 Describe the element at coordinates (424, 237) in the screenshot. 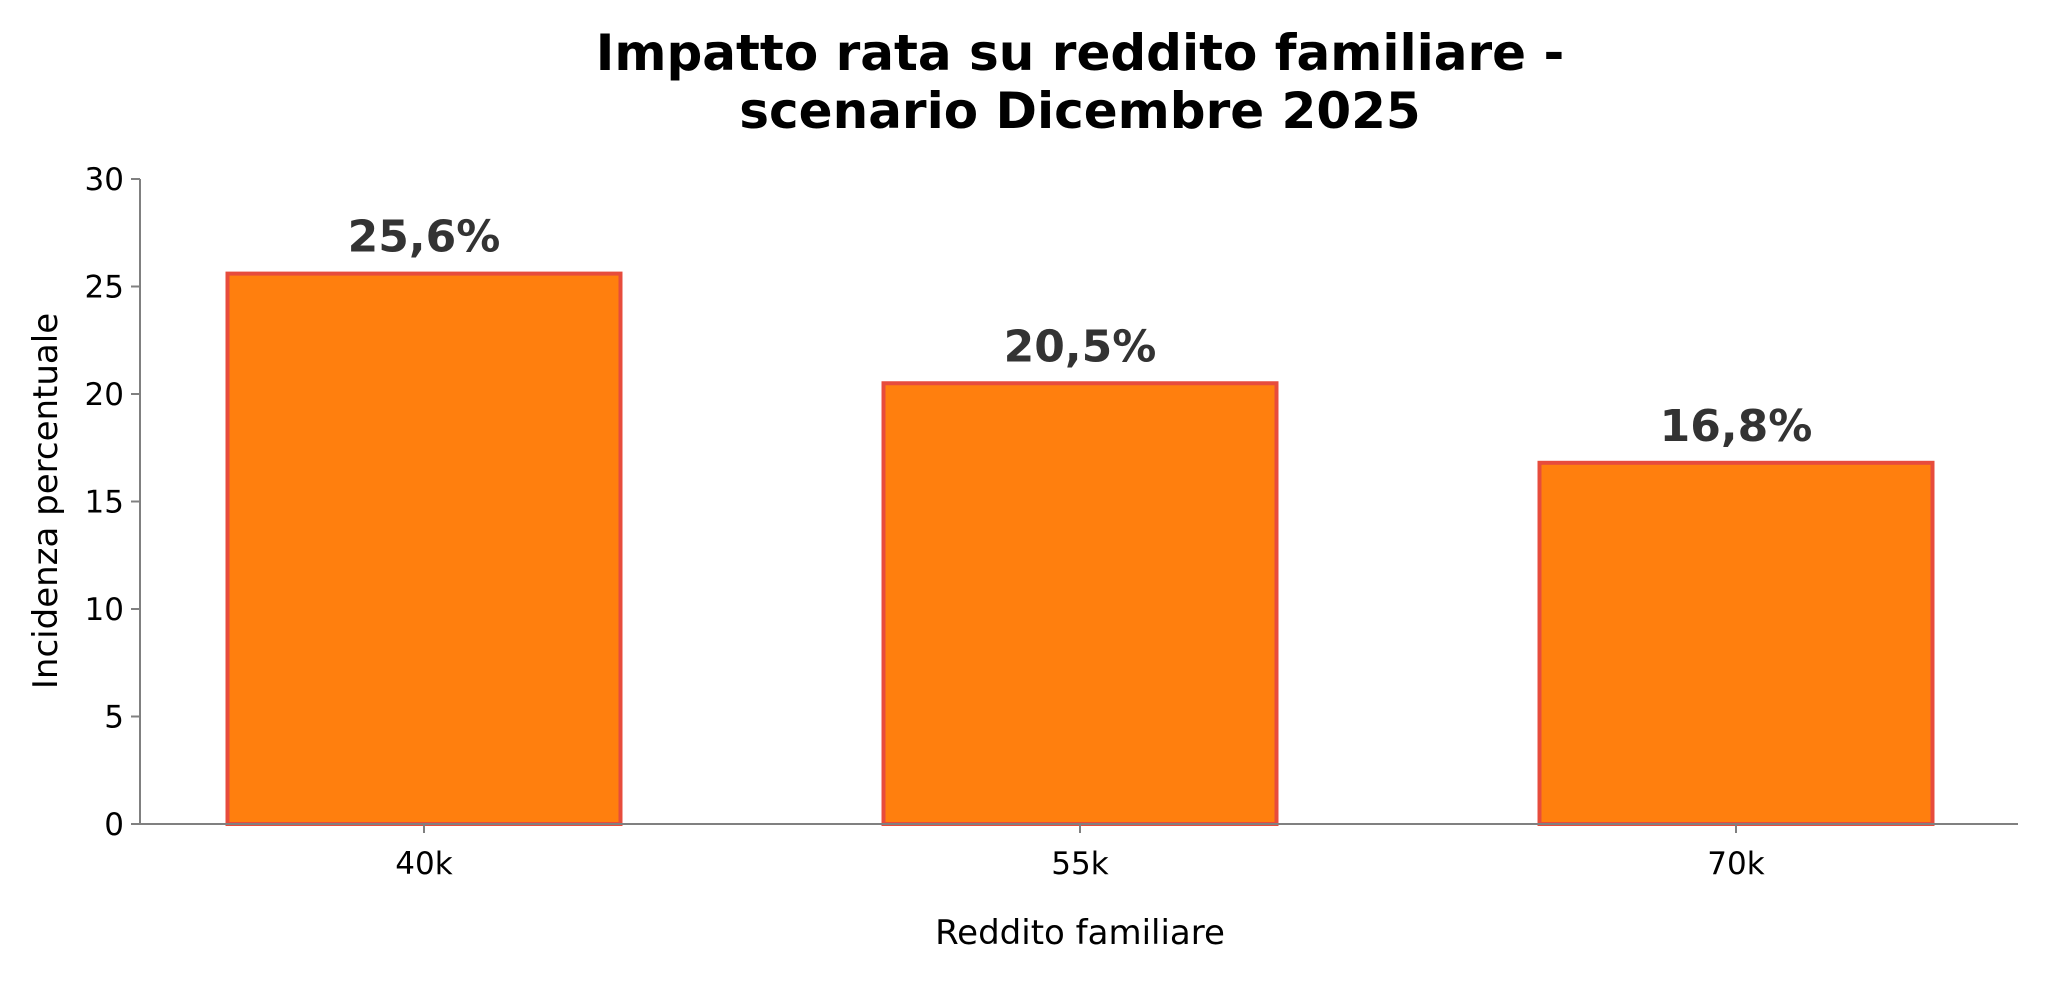

I see `data-label-40k: 25,6%` at that location.